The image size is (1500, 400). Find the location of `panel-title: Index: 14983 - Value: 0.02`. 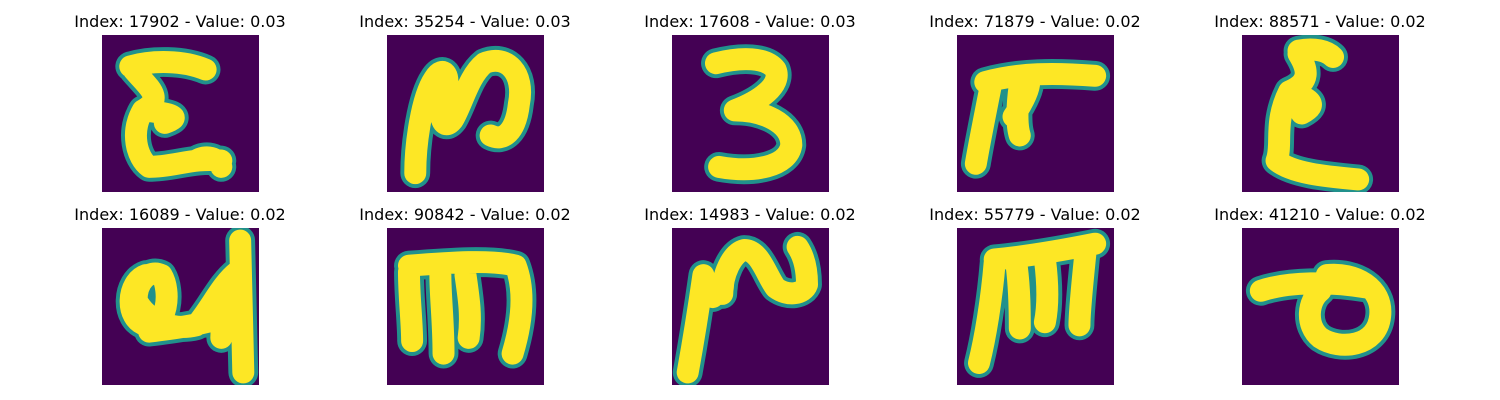

panel-title: Index: 14983 - Value: 0.02 is located at coordinates (750, 214).